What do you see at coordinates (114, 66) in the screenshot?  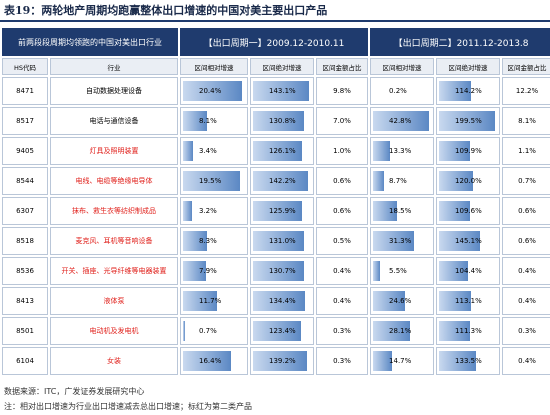 I see `column-header-cell: 行业` at bounding box center [114, 66].